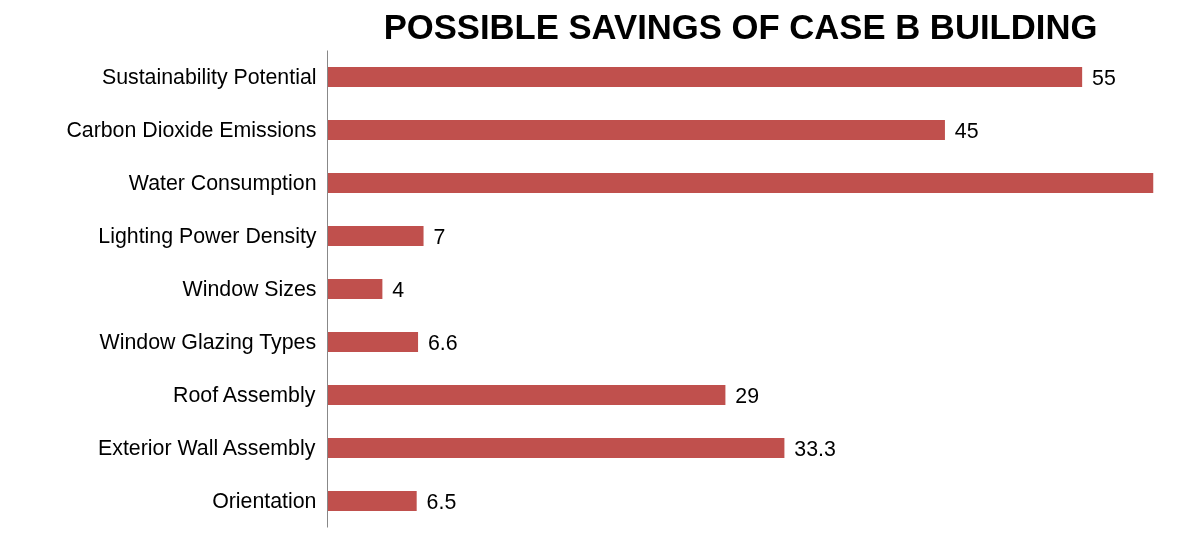 Image resolution: width=1177 pixels, height=547 pixels. Describe the element at coordinates (249, 289) in the screenshot. I see `y-tick-label: Window Sizes` at that location.